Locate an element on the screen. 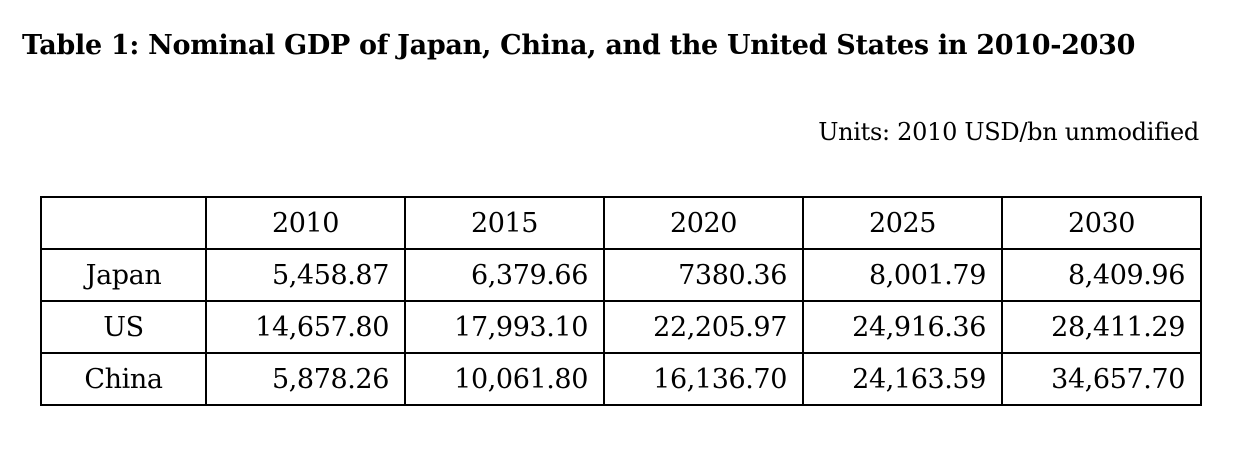 The height and width of the screenshot is (450, 1245). table-cell: 28,411.29 is located at coordinates (1101, 327).